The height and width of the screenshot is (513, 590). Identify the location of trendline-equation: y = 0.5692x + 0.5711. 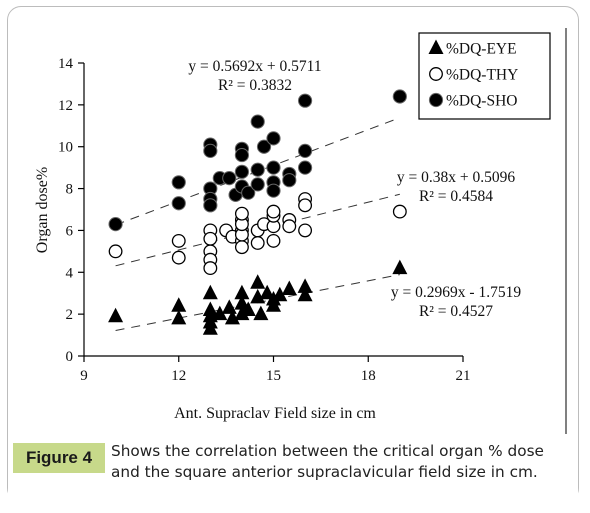
(254, 66).